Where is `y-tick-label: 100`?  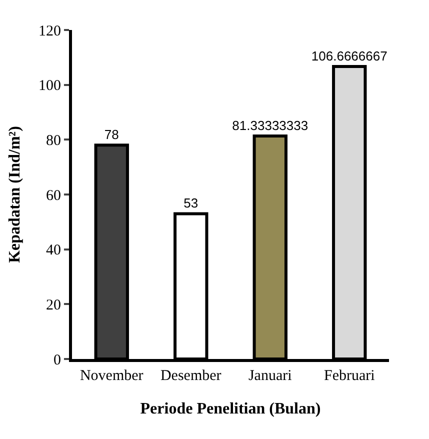
y-tick-label: 100 is located at coordinates (49, 86).